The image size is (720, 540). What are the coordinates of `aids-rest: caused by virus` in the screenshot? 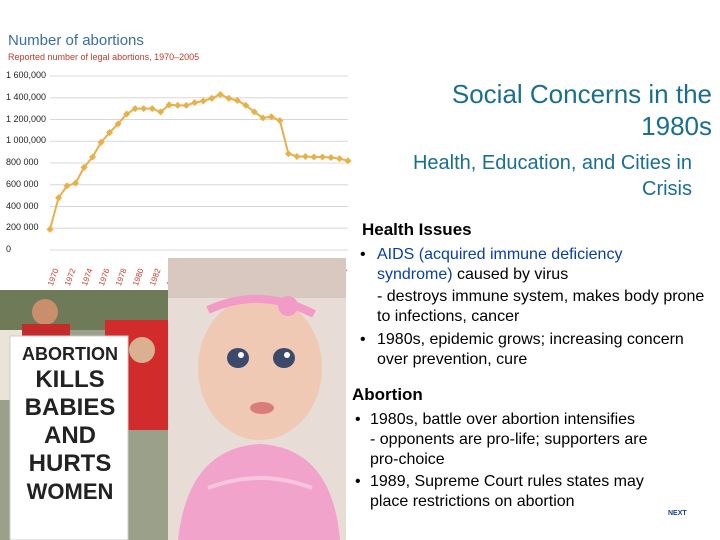 It's located at (510, 274).